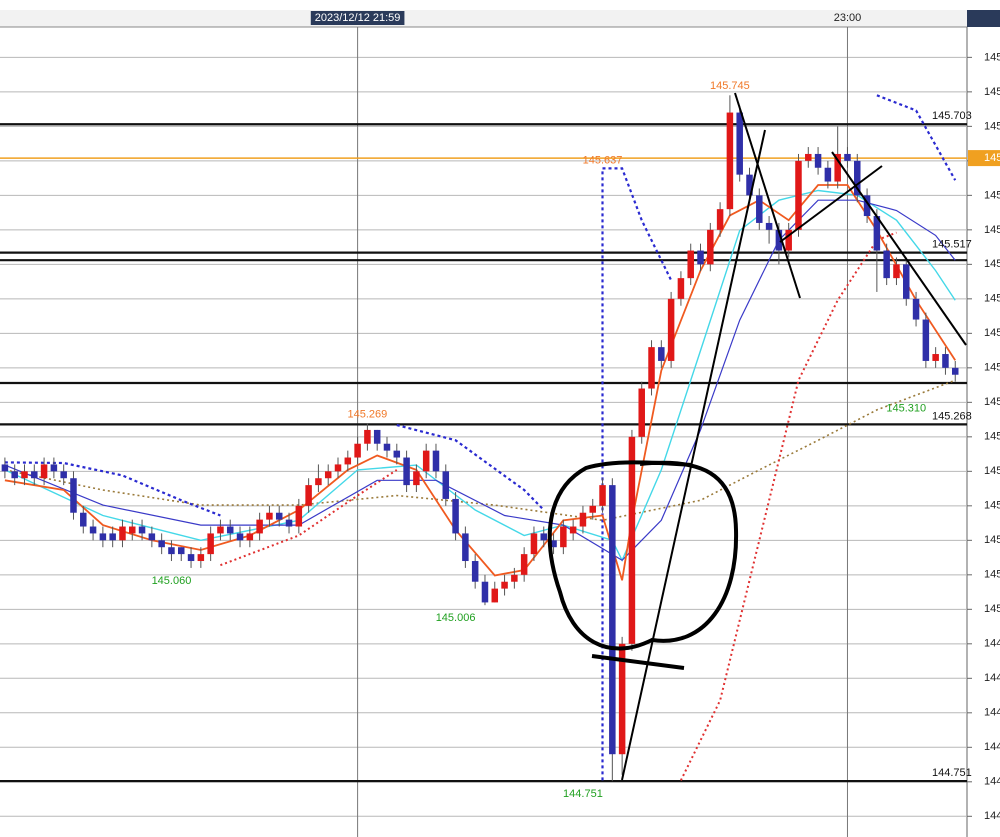 Image resolution: width=1000 pixels, height=837 pixels. Describe the element at coordinates (992, 402) in the screenshot. I see `y-tick-label: 145.30` at that location.